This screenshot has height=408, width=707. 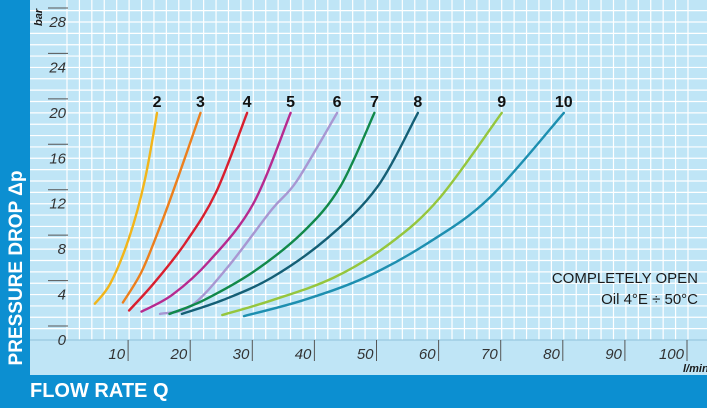 What do you see at coordinates (489, 354) in the screenshot?
I see `x-tick-label: 70` at bounding box center [489, 354].